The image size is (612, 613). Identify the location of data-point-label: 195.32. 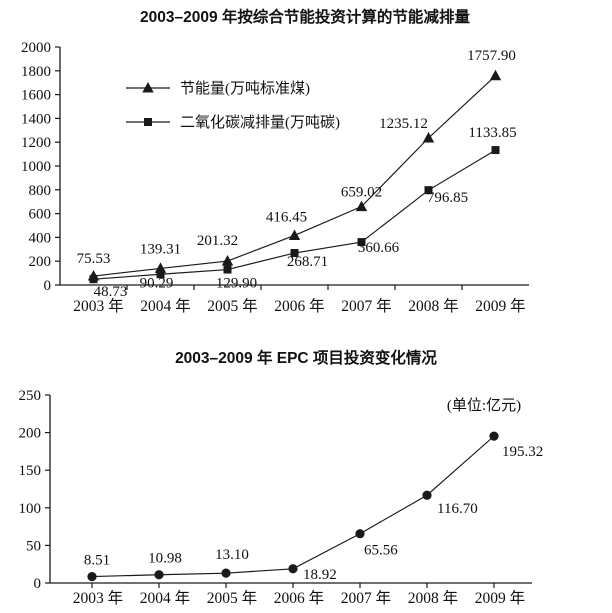
(522, 452).